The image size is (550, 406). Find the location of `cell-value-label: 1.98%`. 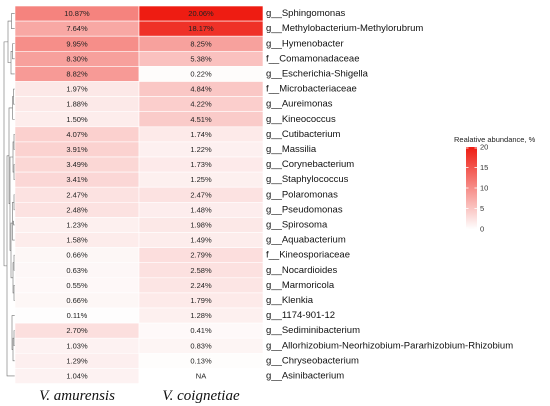

cell-value-label: 1.98% is located at coordinates (201, 224).